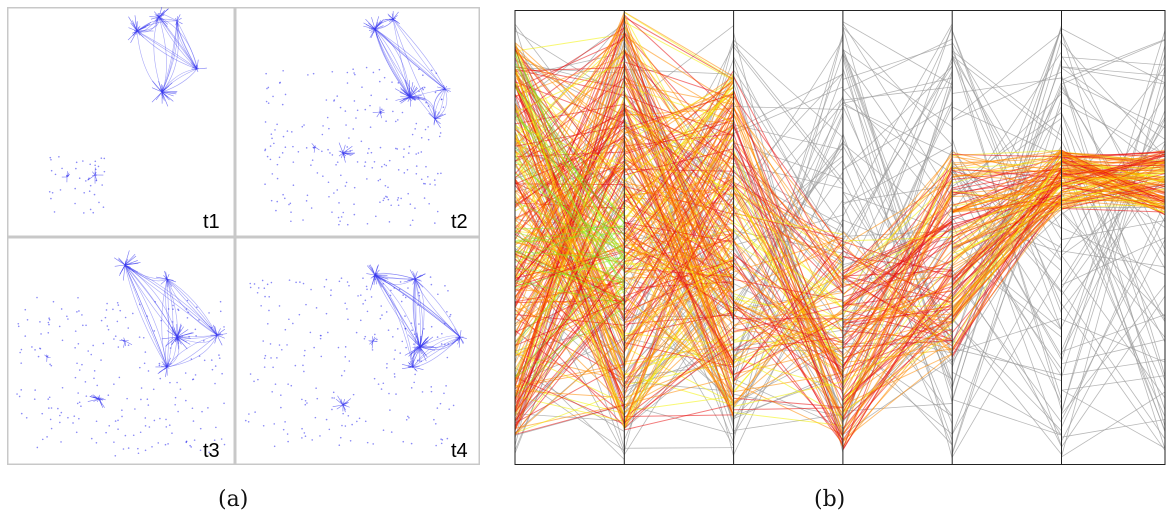  Describe the element at coordinates (357, 118) in the screenshot. I see `panel-t2` at that location.